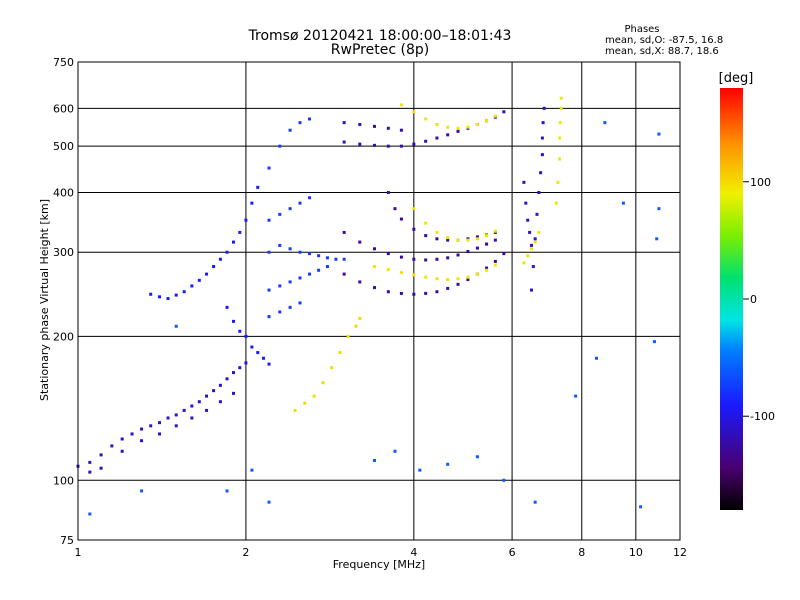  I want to click on colorbar-label: [deg], so click(736, 78).